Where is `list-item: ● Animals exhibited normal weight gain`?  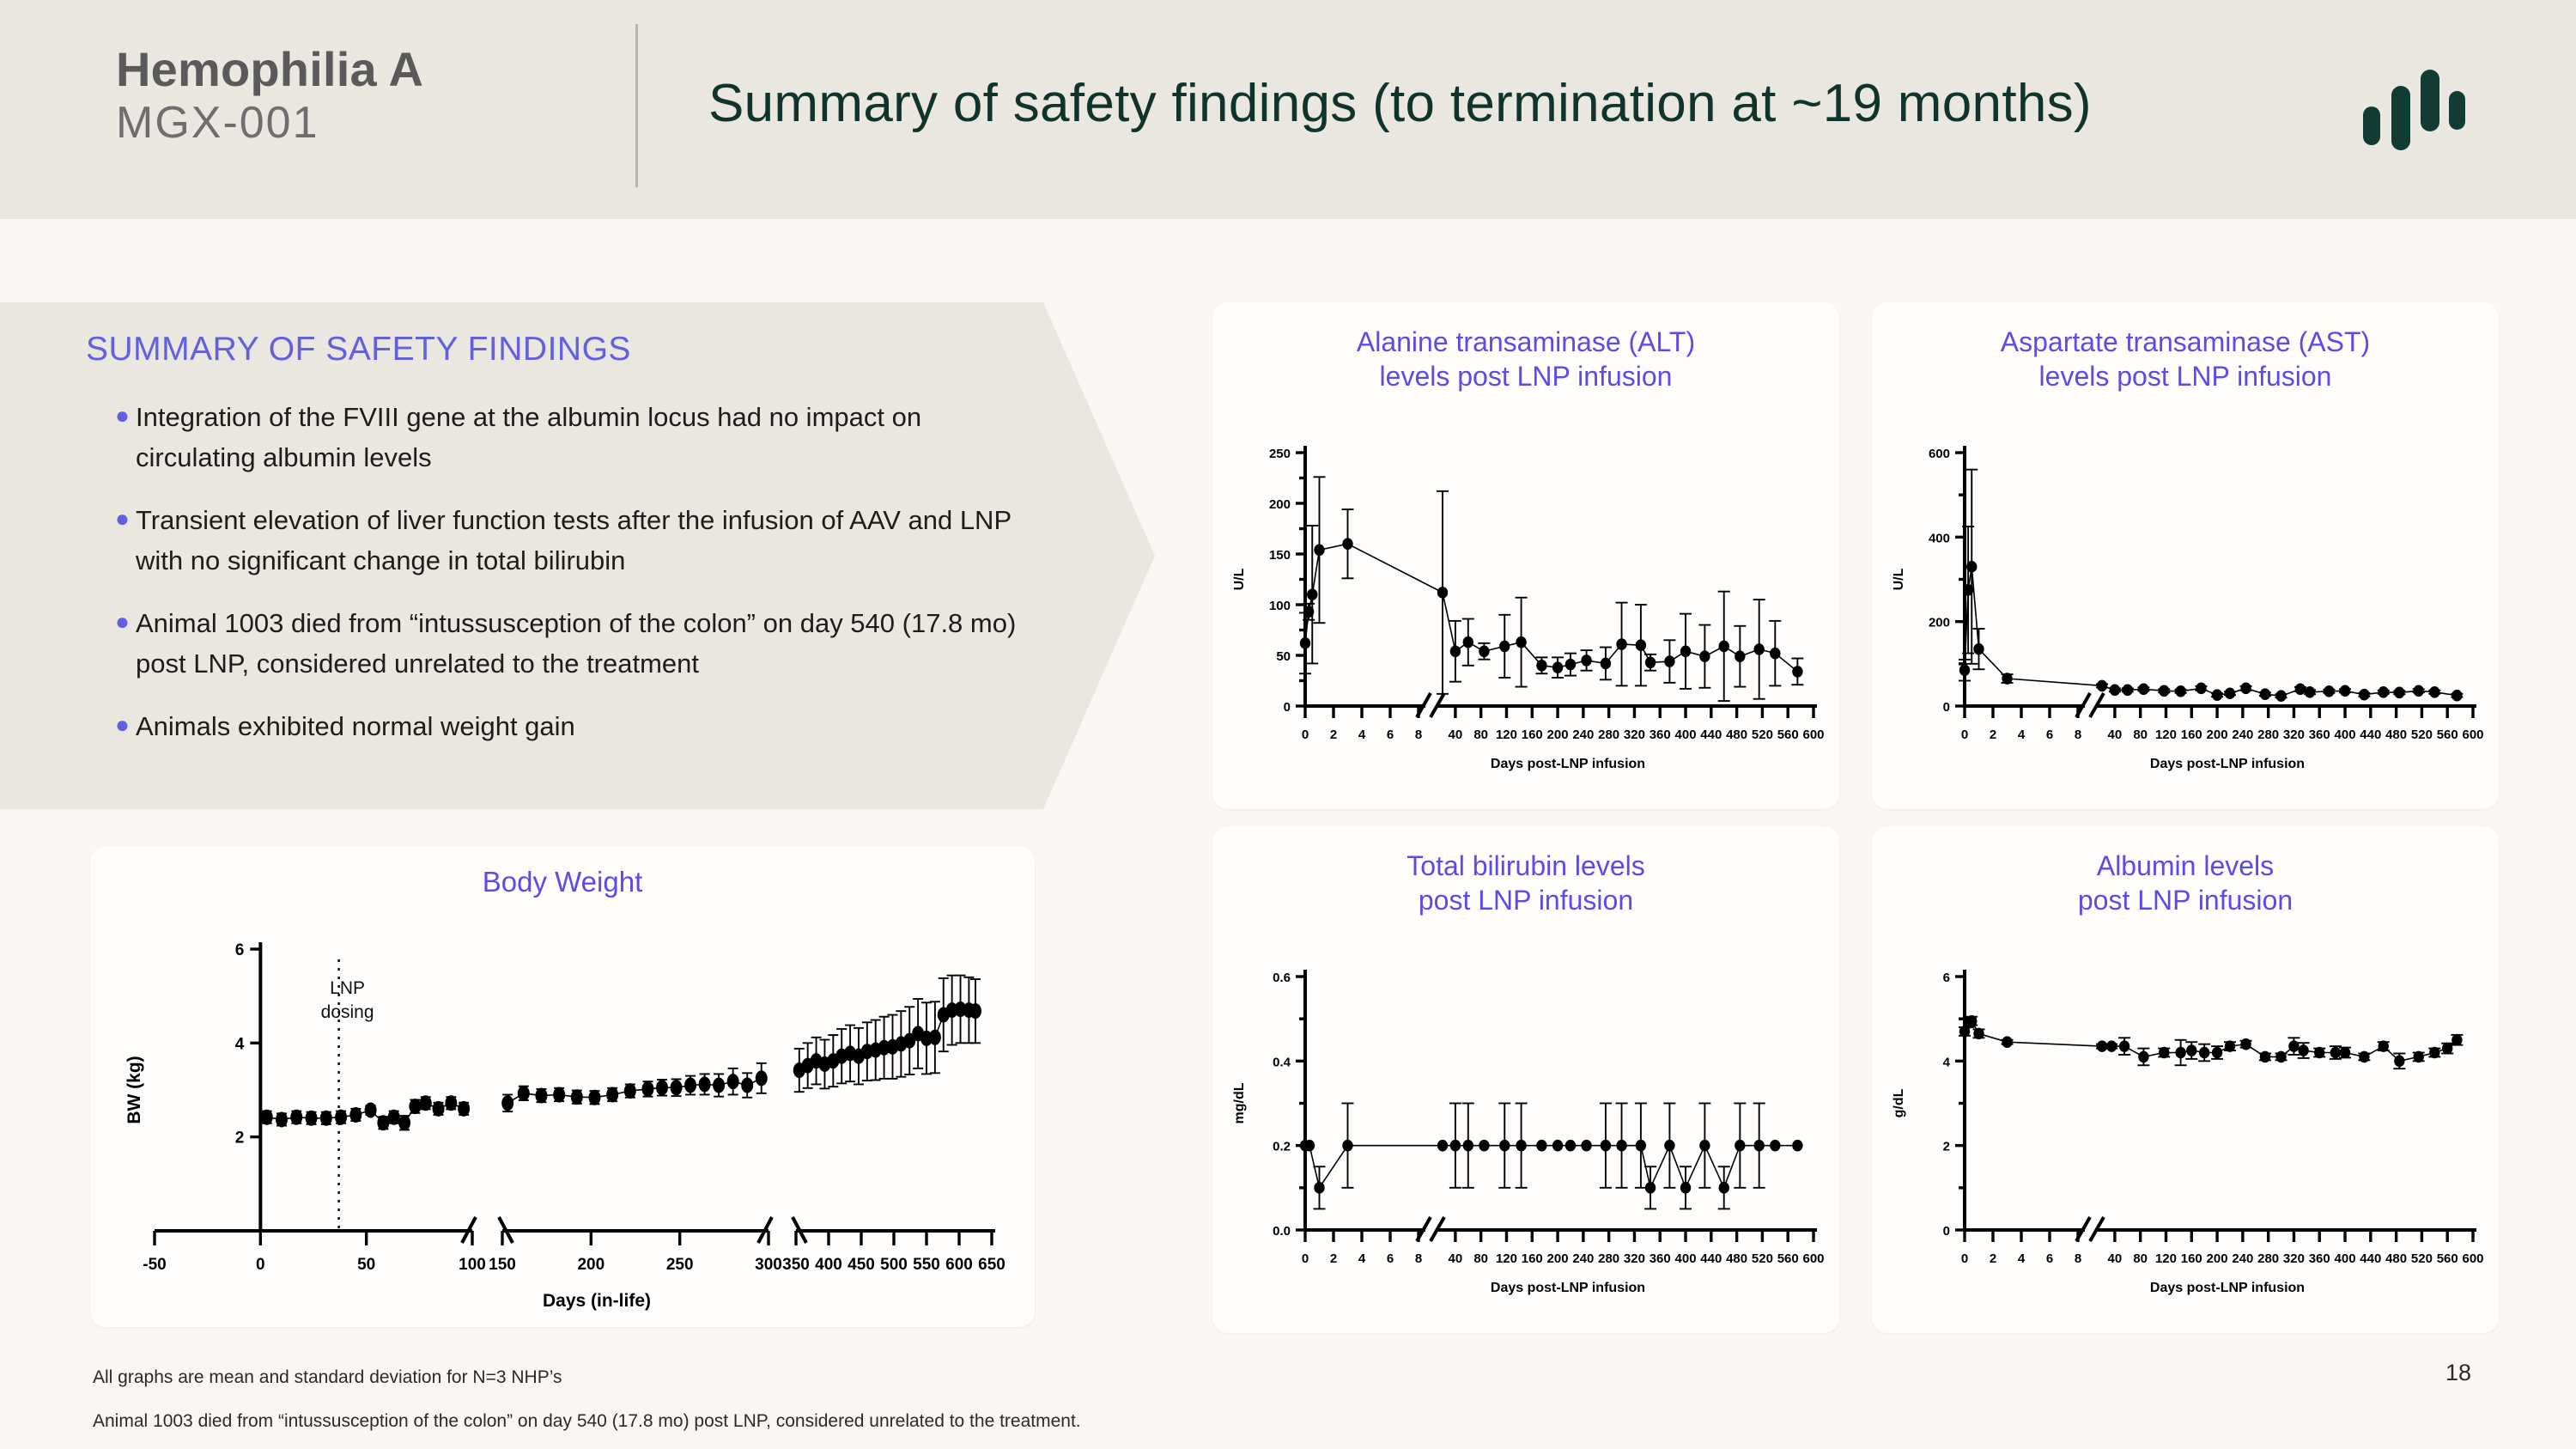
list-item: ● Animals exhibited normal weight gain is located at coordinates (567, 726).